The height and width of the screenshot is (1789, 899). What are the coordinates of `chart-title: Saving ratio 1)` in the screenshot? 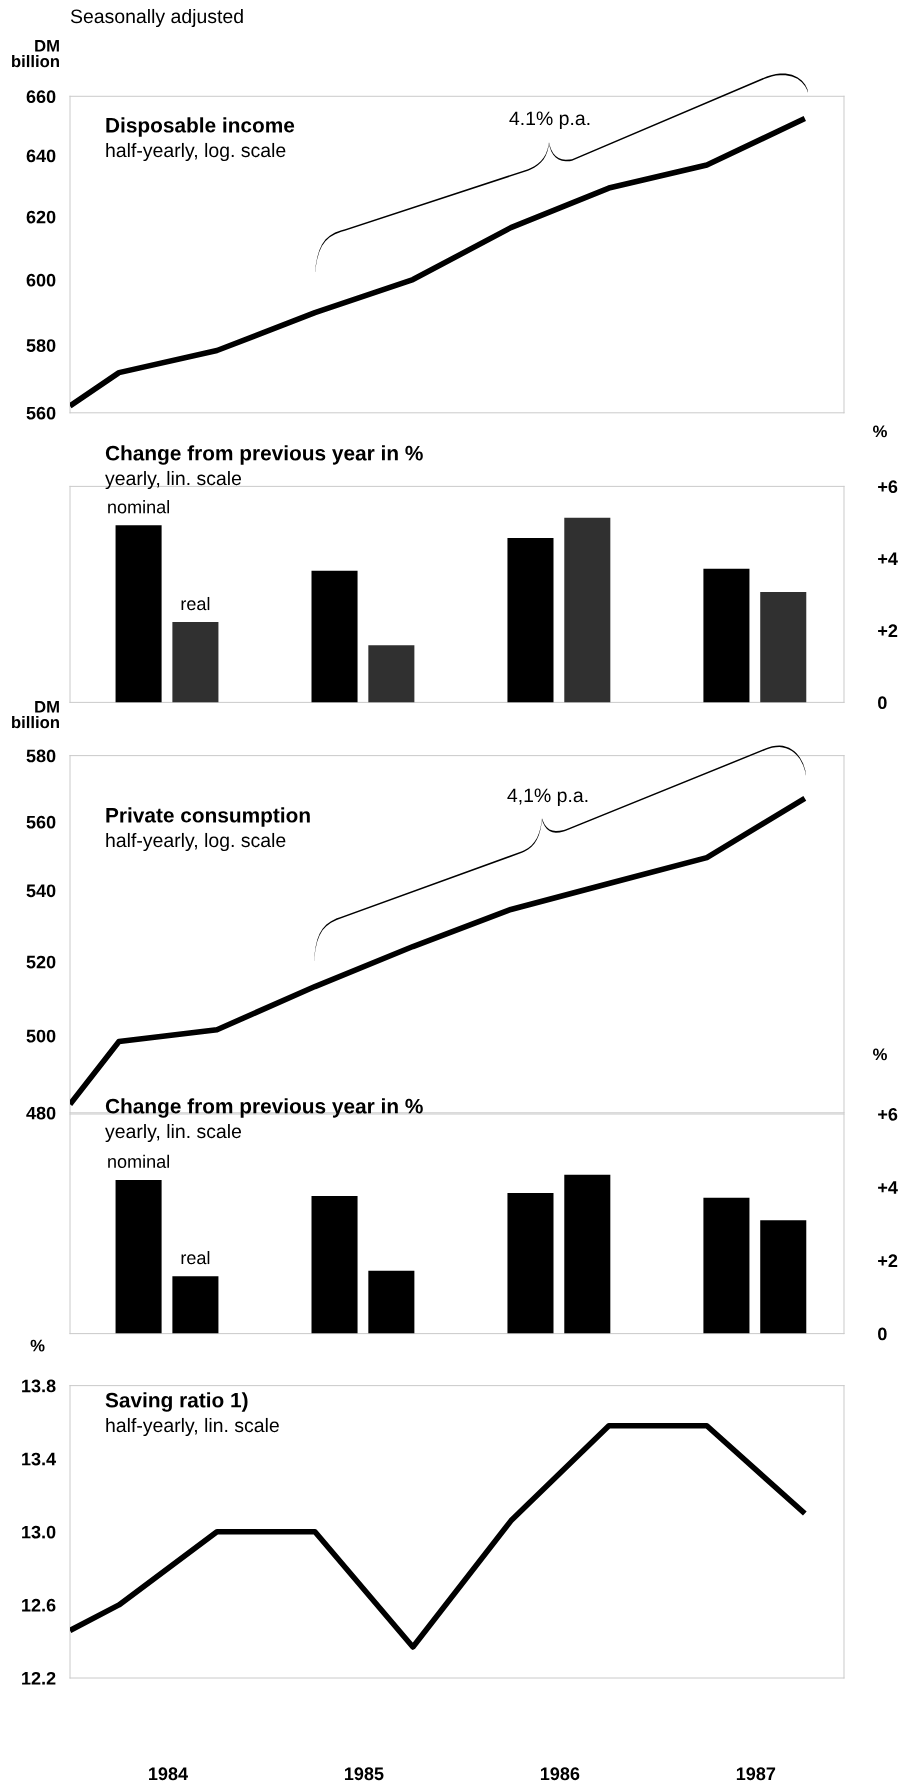 It's located at (176, 1402).